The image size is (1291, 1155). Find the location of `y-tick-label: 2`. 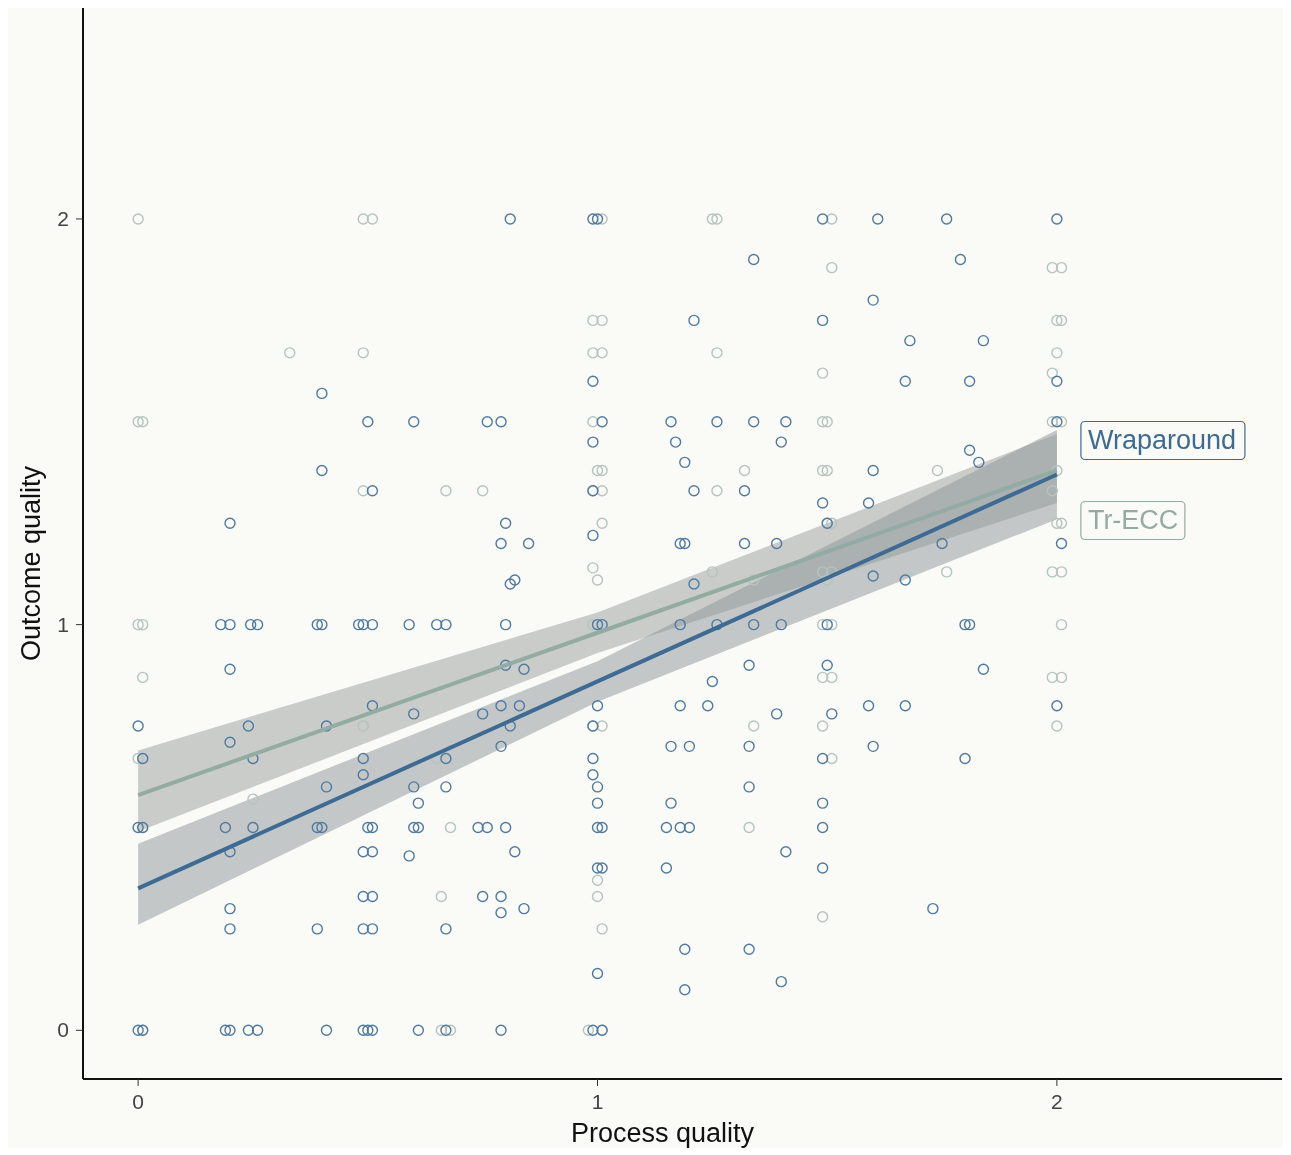

y-tick-label: 2 is located at coordinates (63, 218).